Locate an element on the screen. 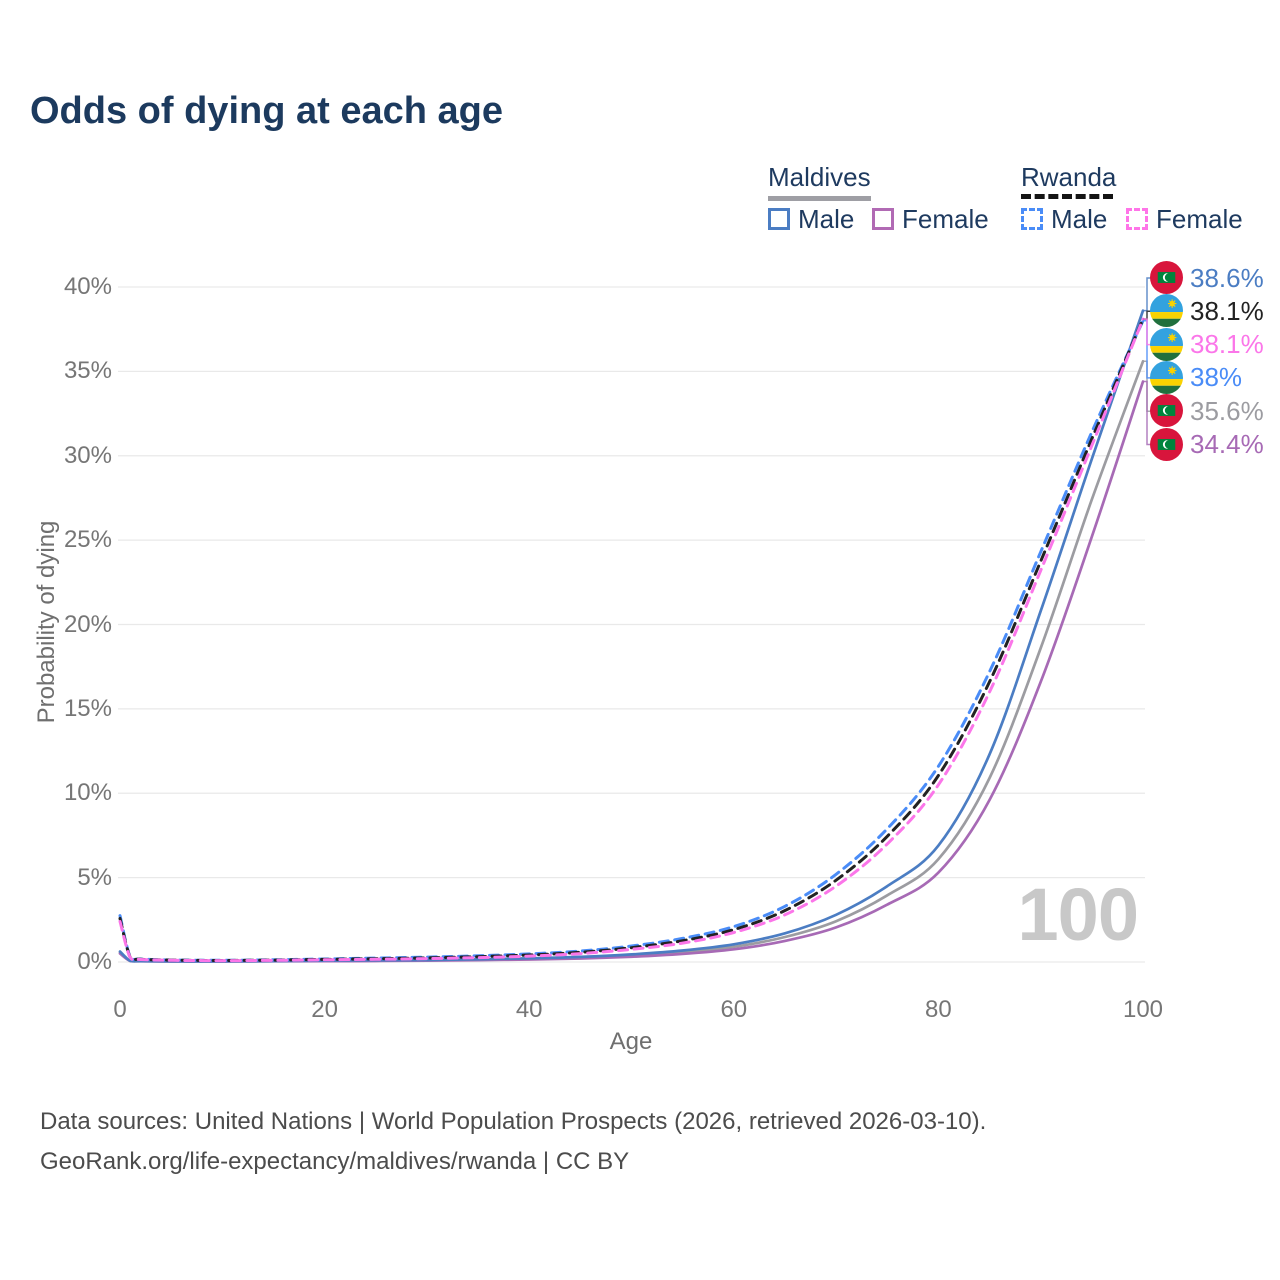  leader-line-maldives_male is located at coordinates (1147, 294).